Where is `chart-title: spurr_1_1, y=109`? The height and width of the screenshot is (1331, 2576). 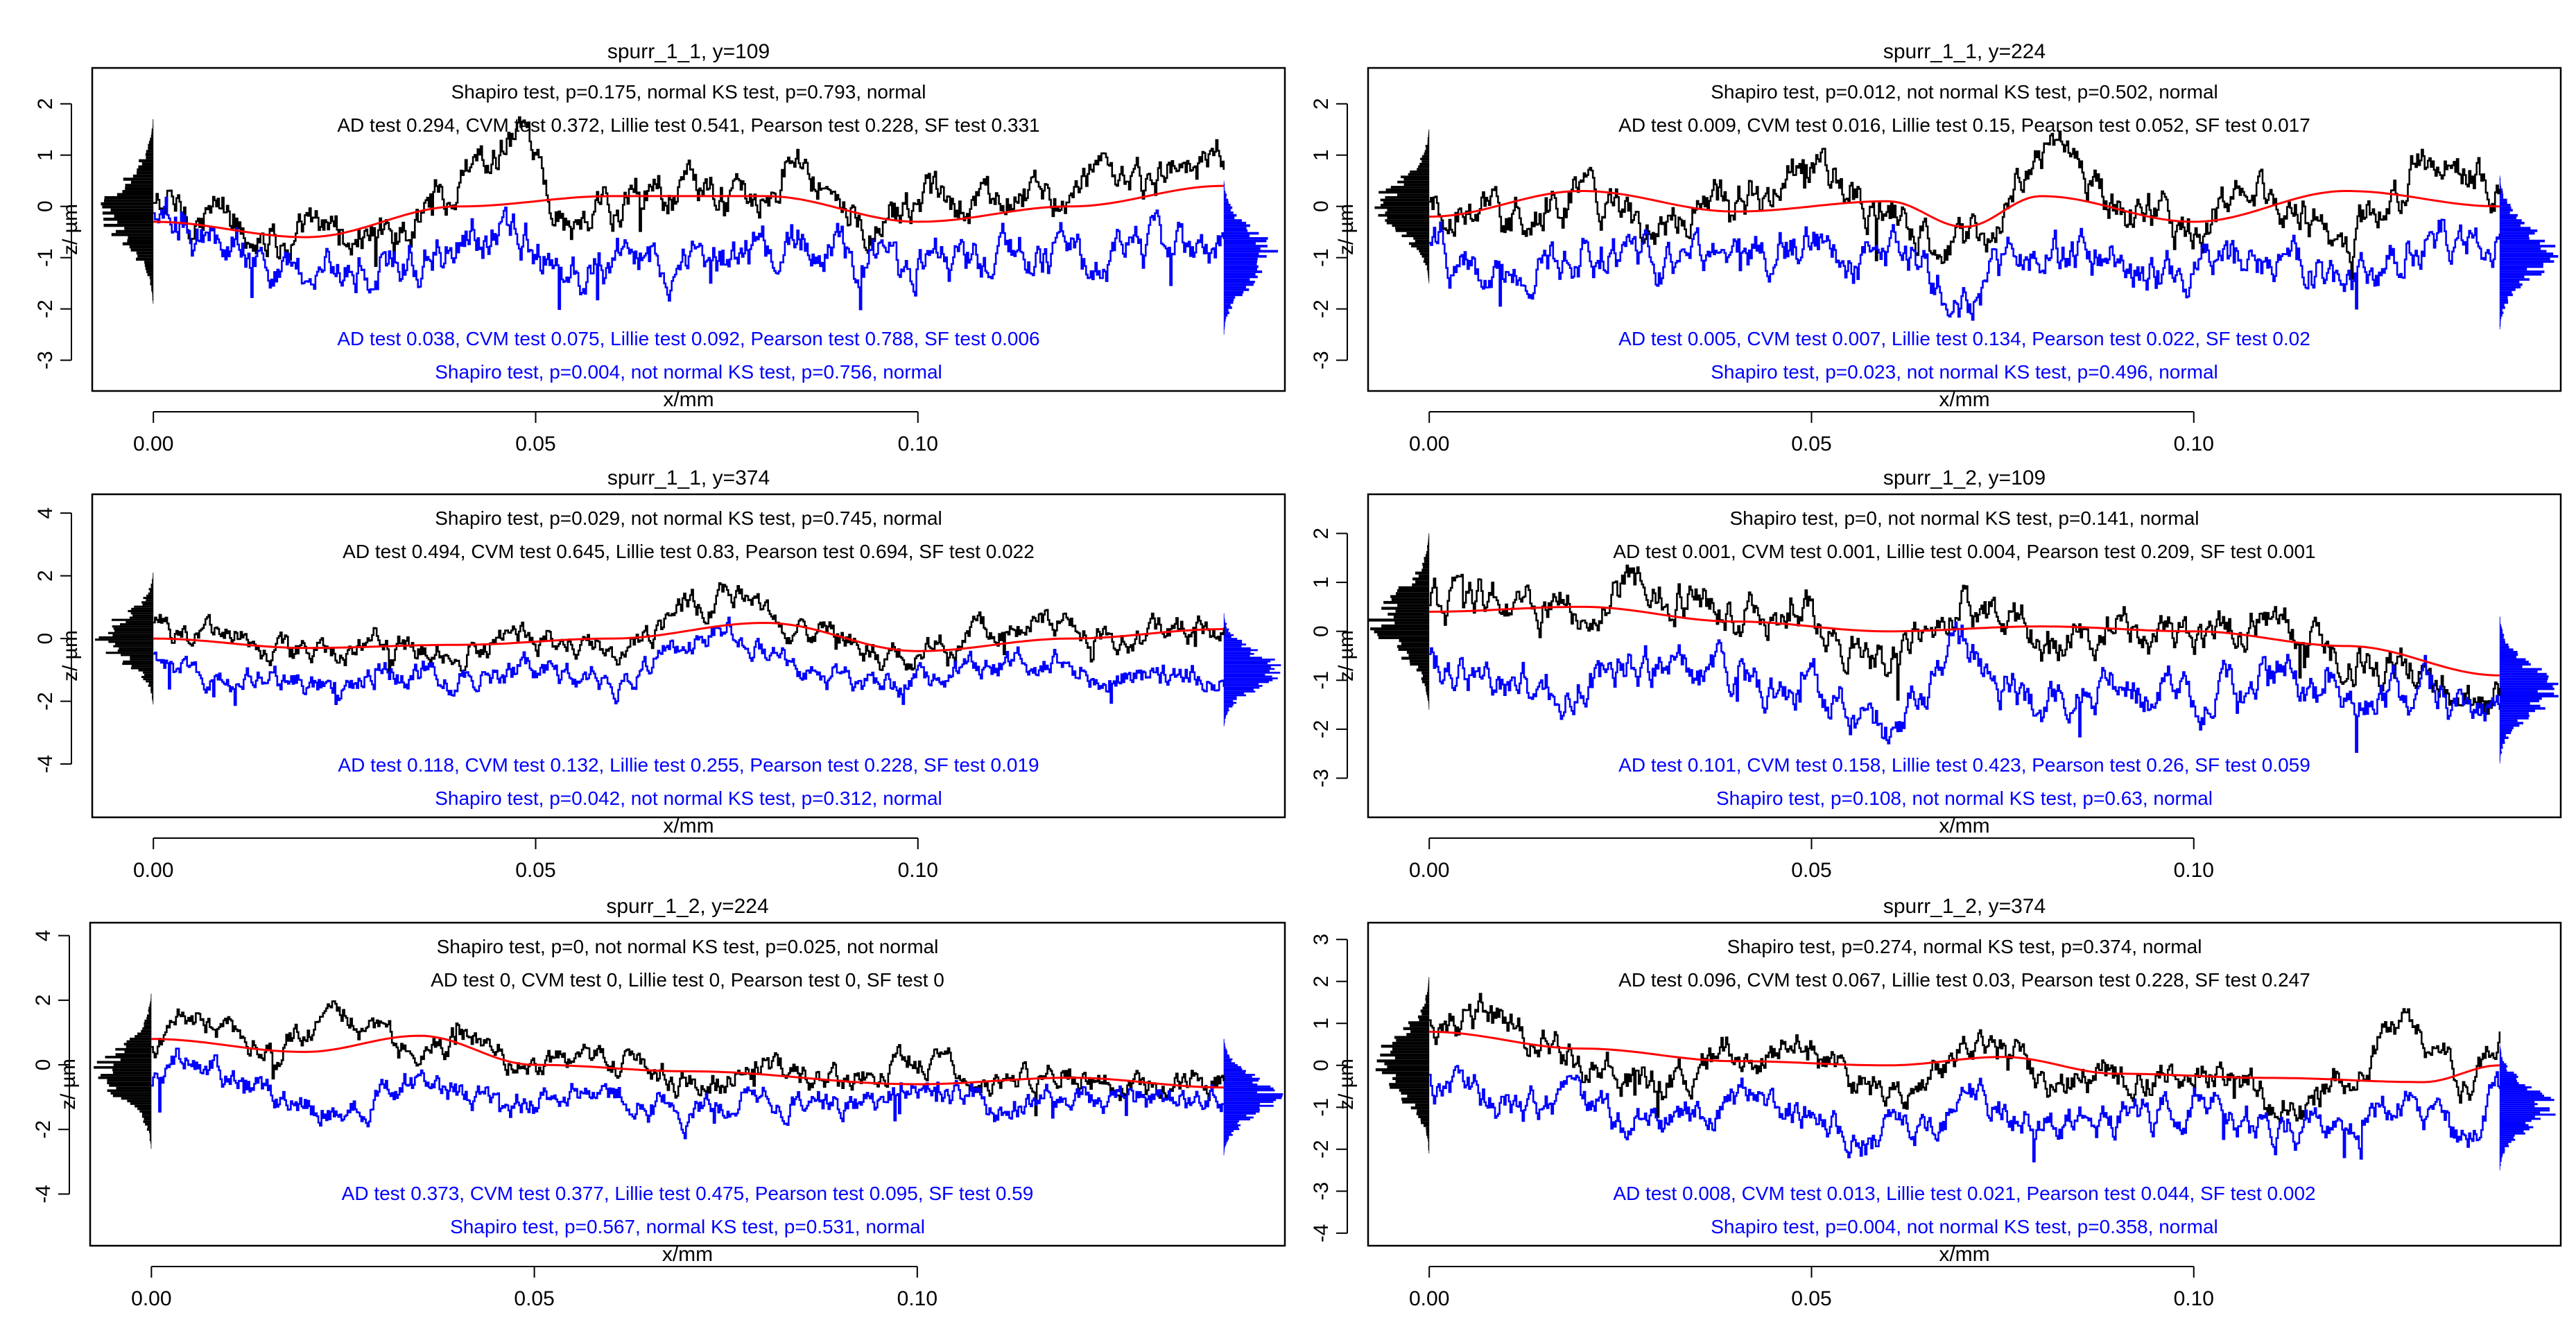
chart-title: spurr_1_1, y=109 is located at coordinates (688, 51).